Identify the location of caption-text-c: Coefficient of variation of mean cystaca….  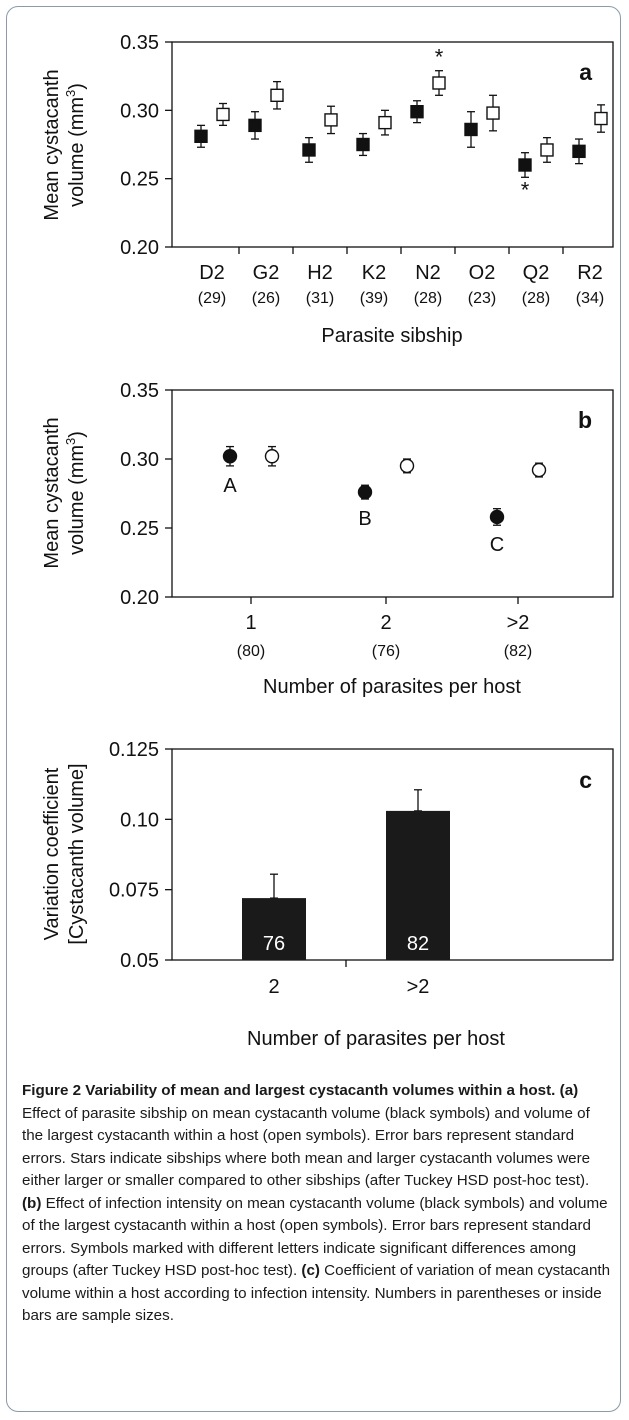
(316, 1293).